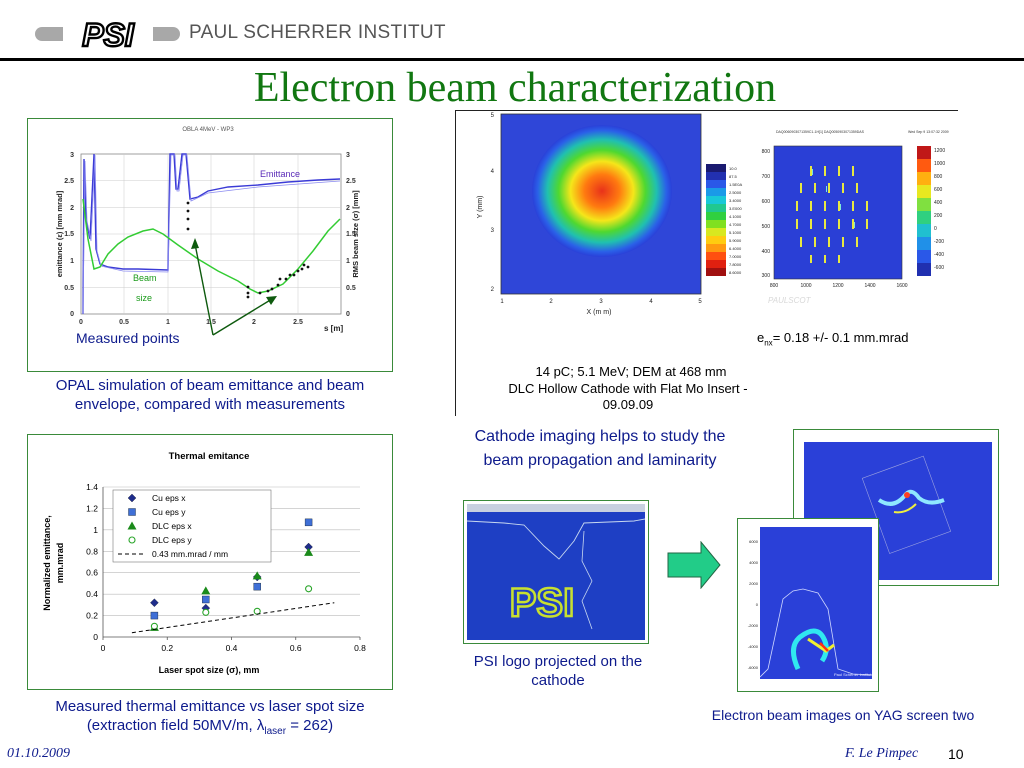  I want to click on beam-spot, so click(602, 191).